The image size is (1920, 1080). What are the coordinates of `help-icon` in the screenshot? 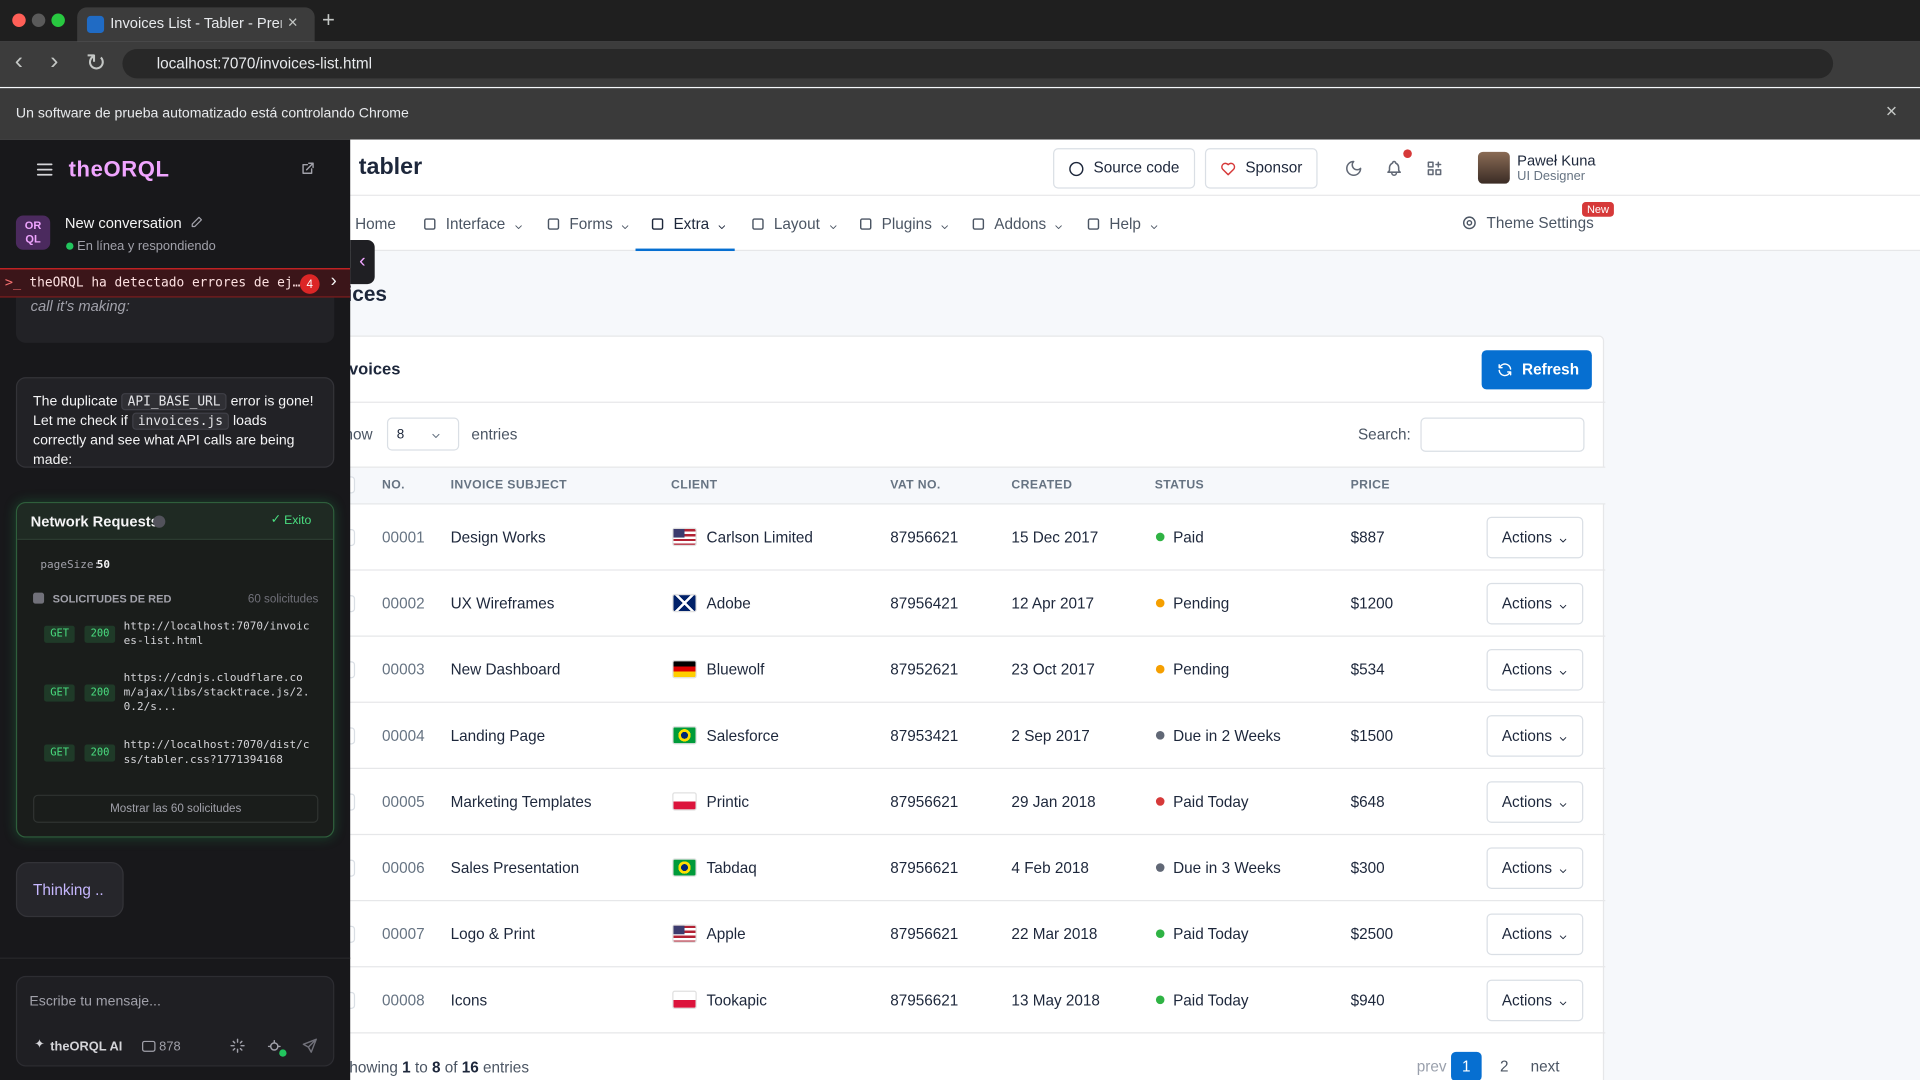 It's located at (159, 521).